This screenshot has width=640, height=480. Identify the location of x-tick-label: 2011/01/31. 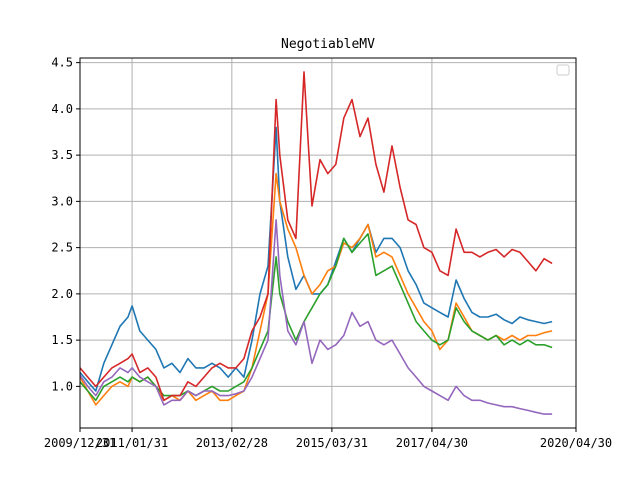
(132, 443).